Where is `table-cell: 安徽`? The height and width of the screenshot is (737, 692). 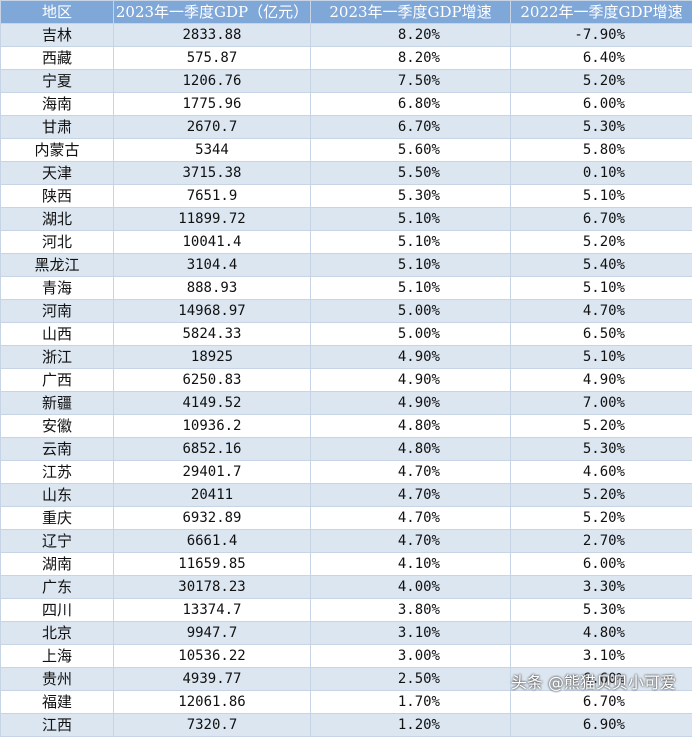 table-cell: 安徽 is located at coordinates (57, 426).